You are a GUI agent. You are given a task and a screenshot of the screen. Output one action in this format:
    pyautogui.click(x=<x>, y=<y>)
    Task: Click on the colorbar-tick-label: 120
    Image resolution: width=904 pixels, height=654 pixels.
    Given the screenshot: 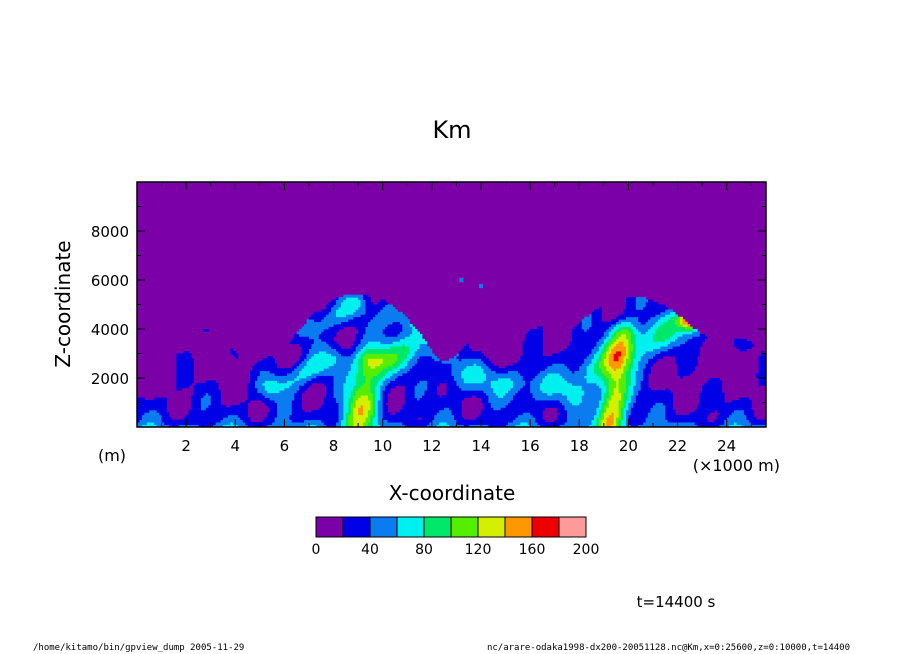 What is the action you would take?
    pyautogui.click(x=478, y=550)
    